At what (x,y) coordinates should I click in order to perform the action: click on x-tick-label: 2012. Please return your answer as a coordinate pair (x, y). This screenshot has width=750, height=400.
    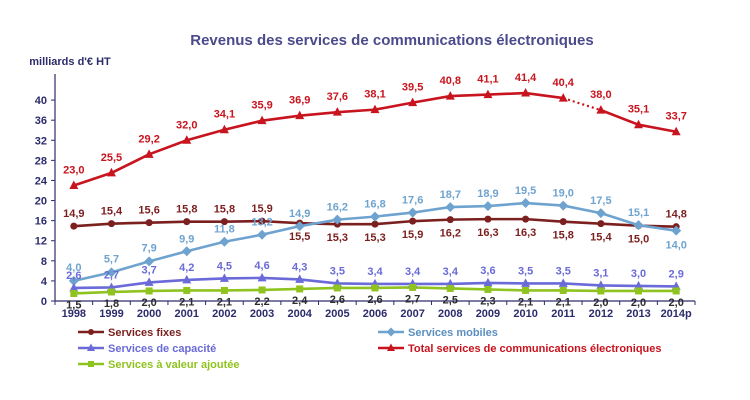
    Looking at the image, I should click on (601, 314).